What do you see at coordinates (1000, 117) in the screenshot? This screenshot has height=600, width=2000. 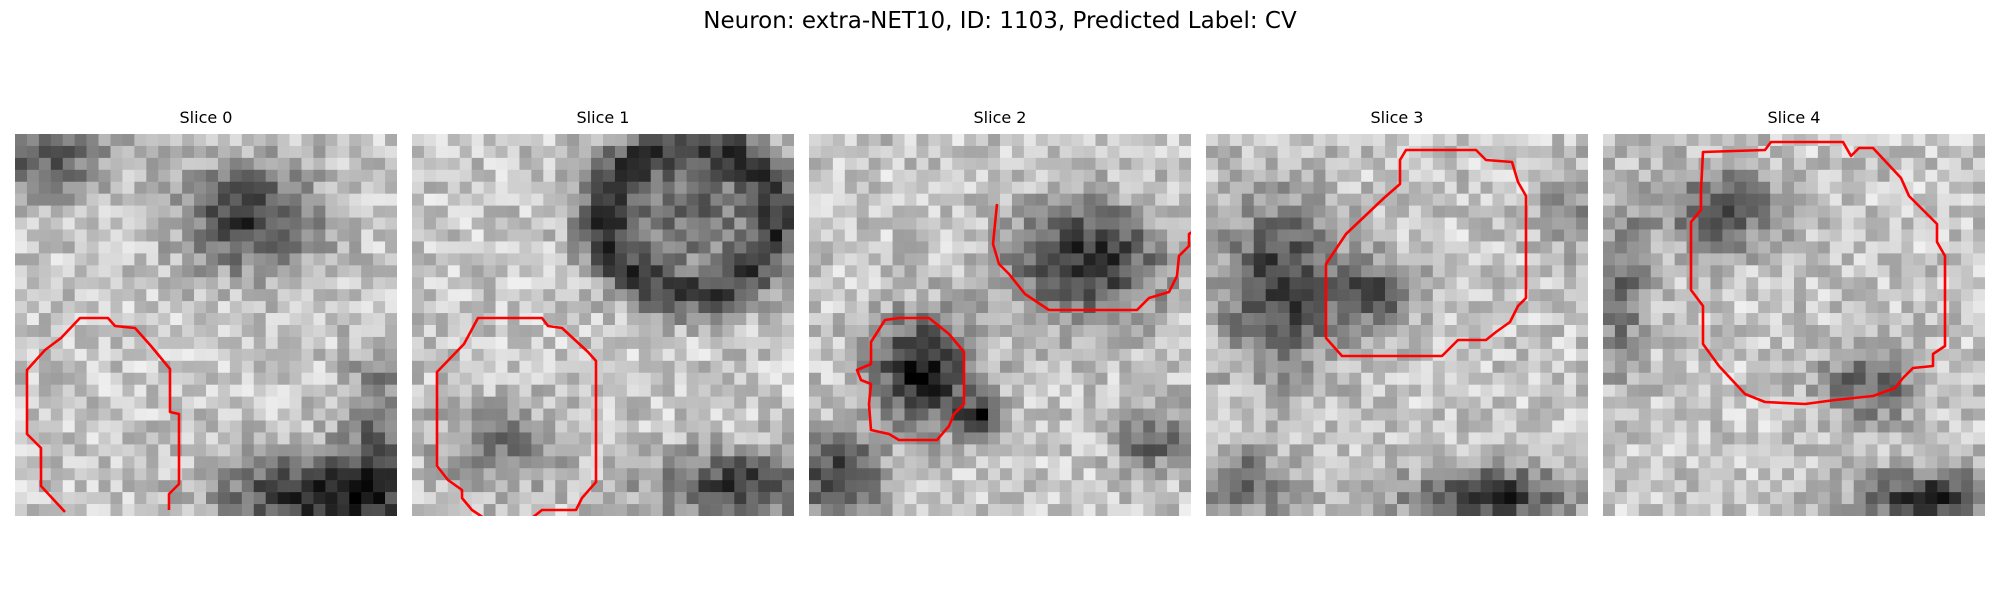 I see `slice-title-2: Slice 2` at bounding box center [1000, 117].